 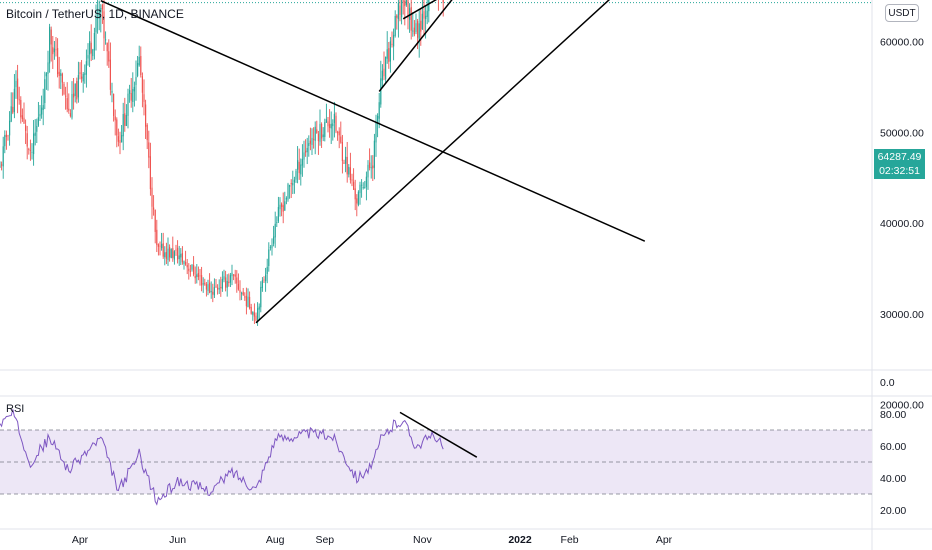 What do you see at coordinates (415, 46) in the screenshot?
I see `trendline` at bounding box center [415, 46].